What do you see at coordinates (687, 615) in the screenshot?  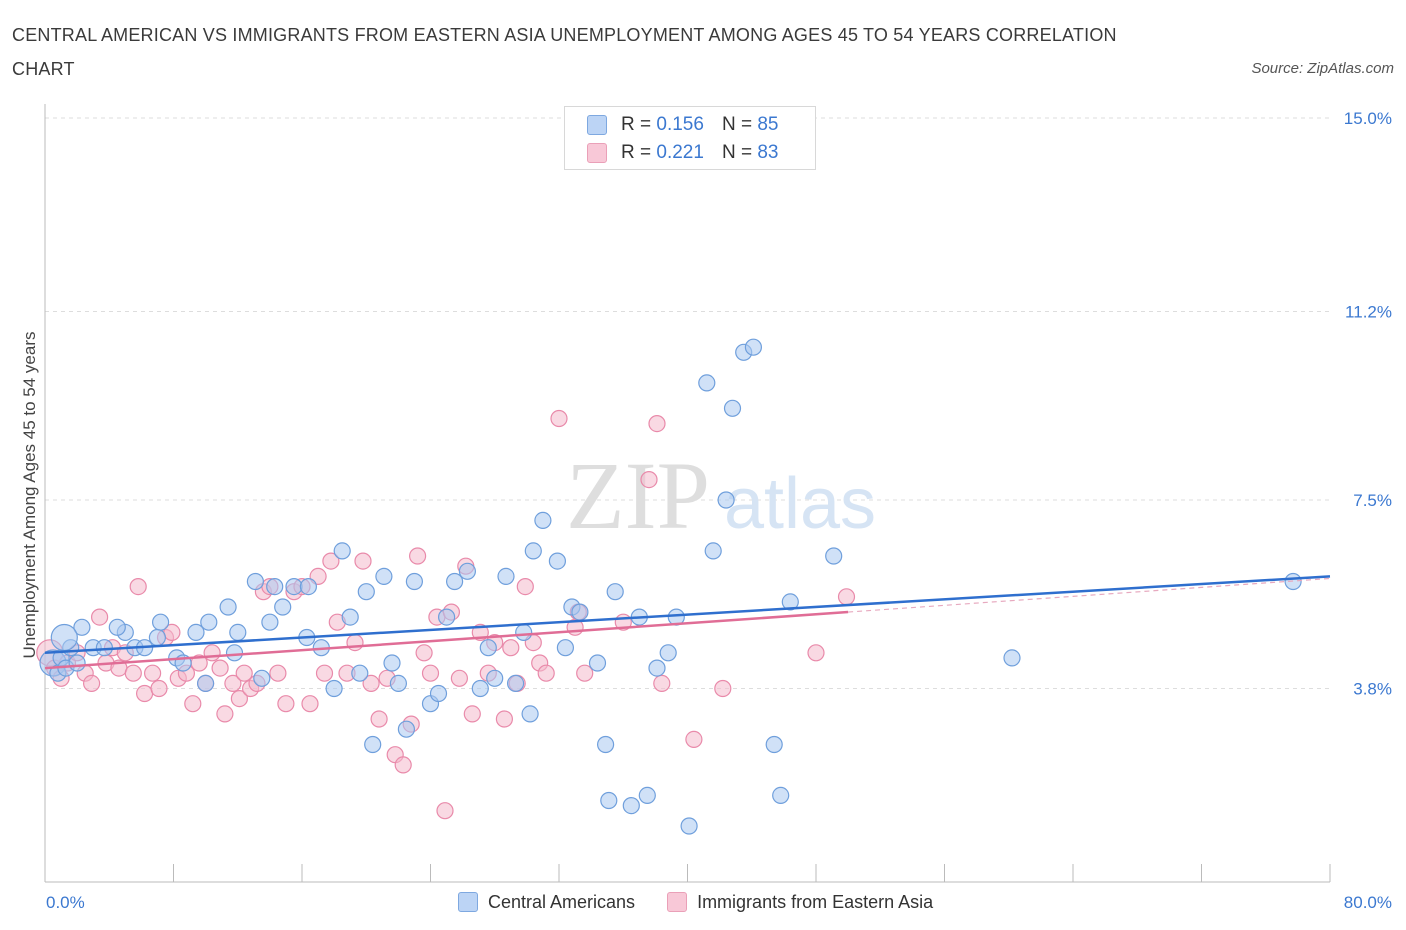 I see `trend-line-central-americans` at bounding box center [687, 615].